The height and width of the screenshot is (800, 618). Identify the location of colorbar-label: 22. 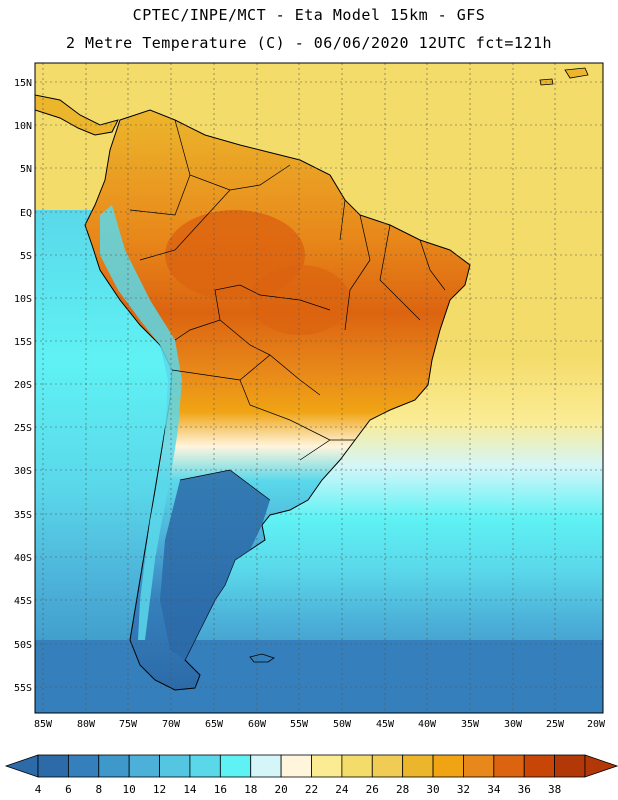
(311, 789).